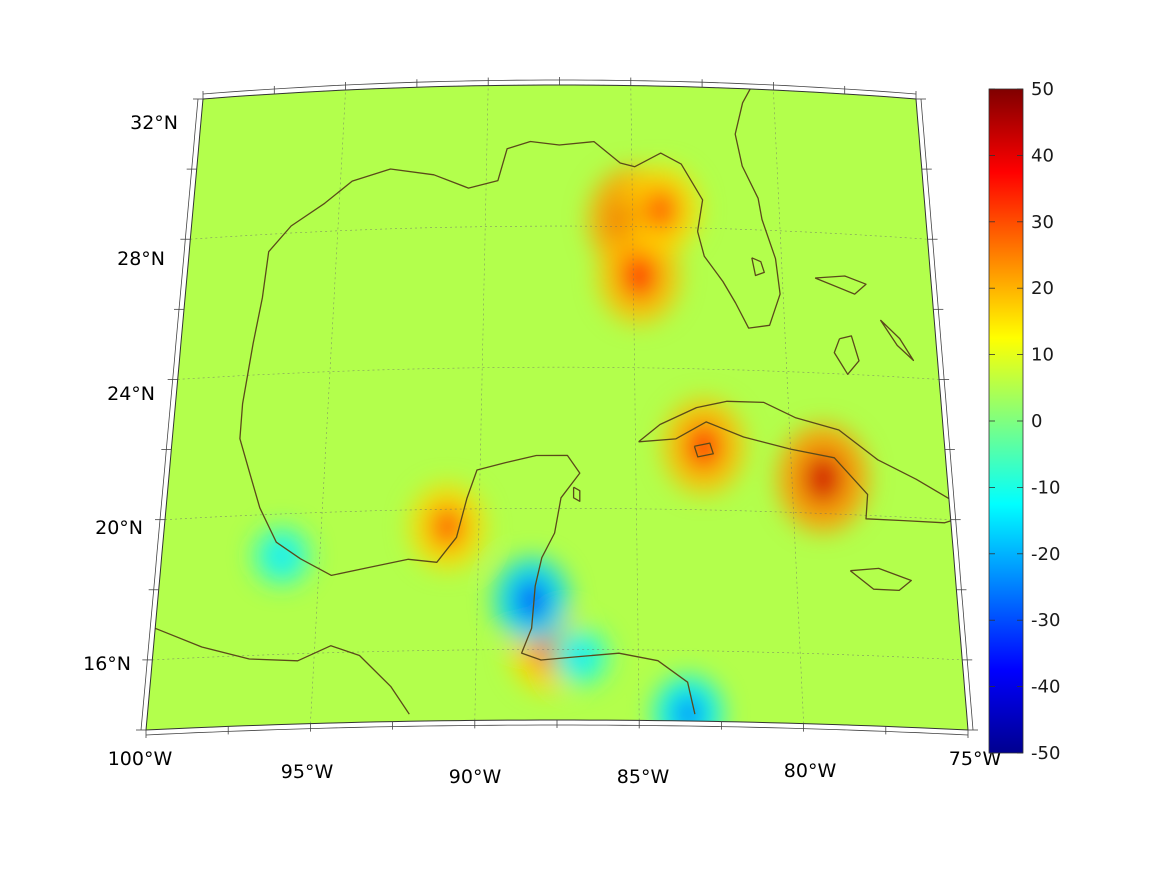  Describe the element at coordinates (140, 759) in the screenshot. I see `lon-label: 100°W` at that location.